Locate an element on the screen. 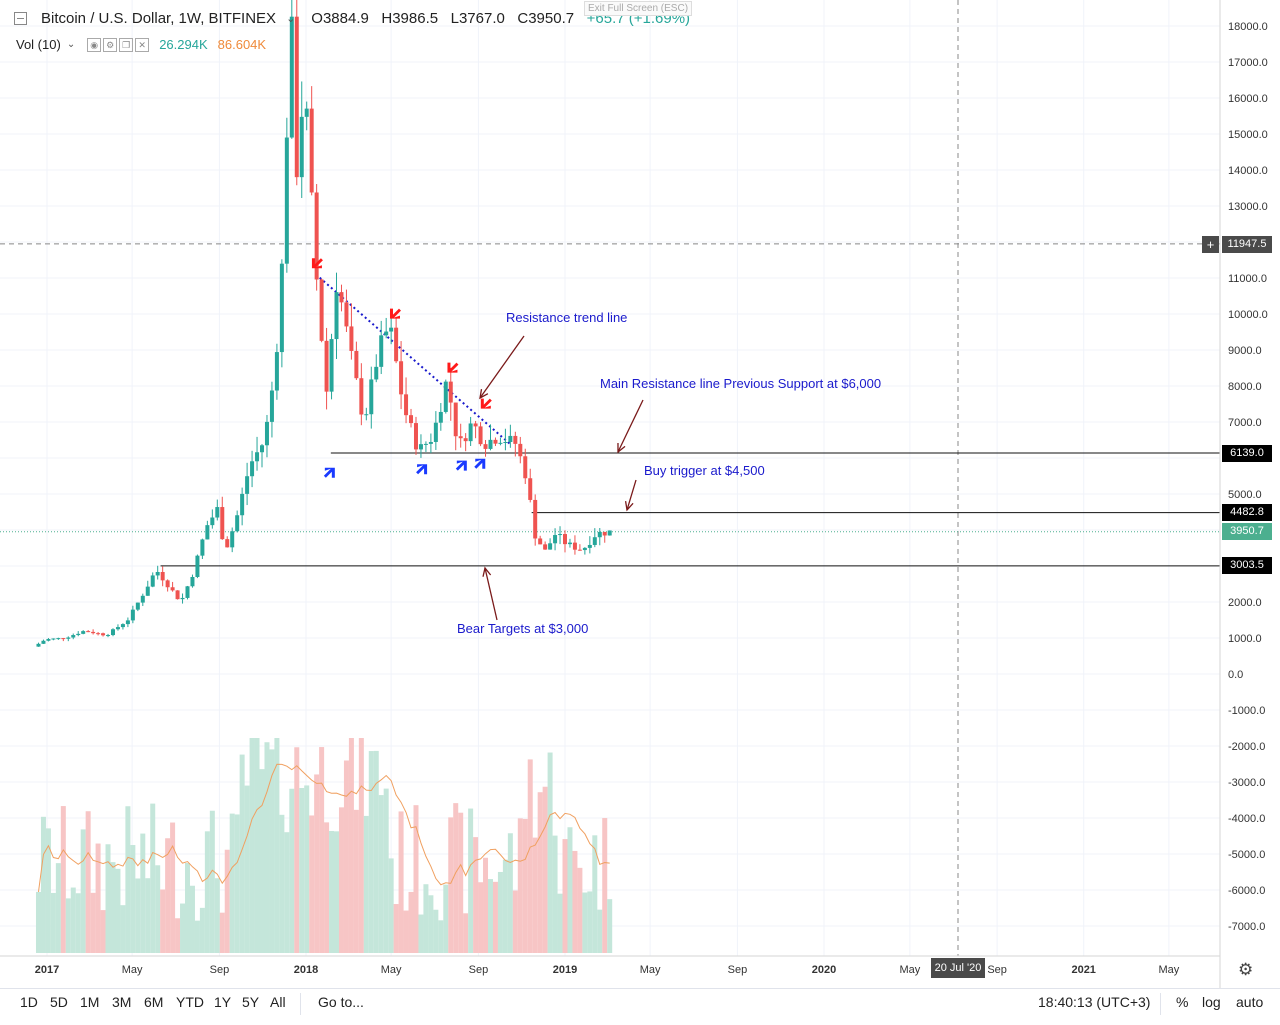 The image size is (1280, 1025). price-tick-label: 18000.0 is located at coordinates (1248, 27).